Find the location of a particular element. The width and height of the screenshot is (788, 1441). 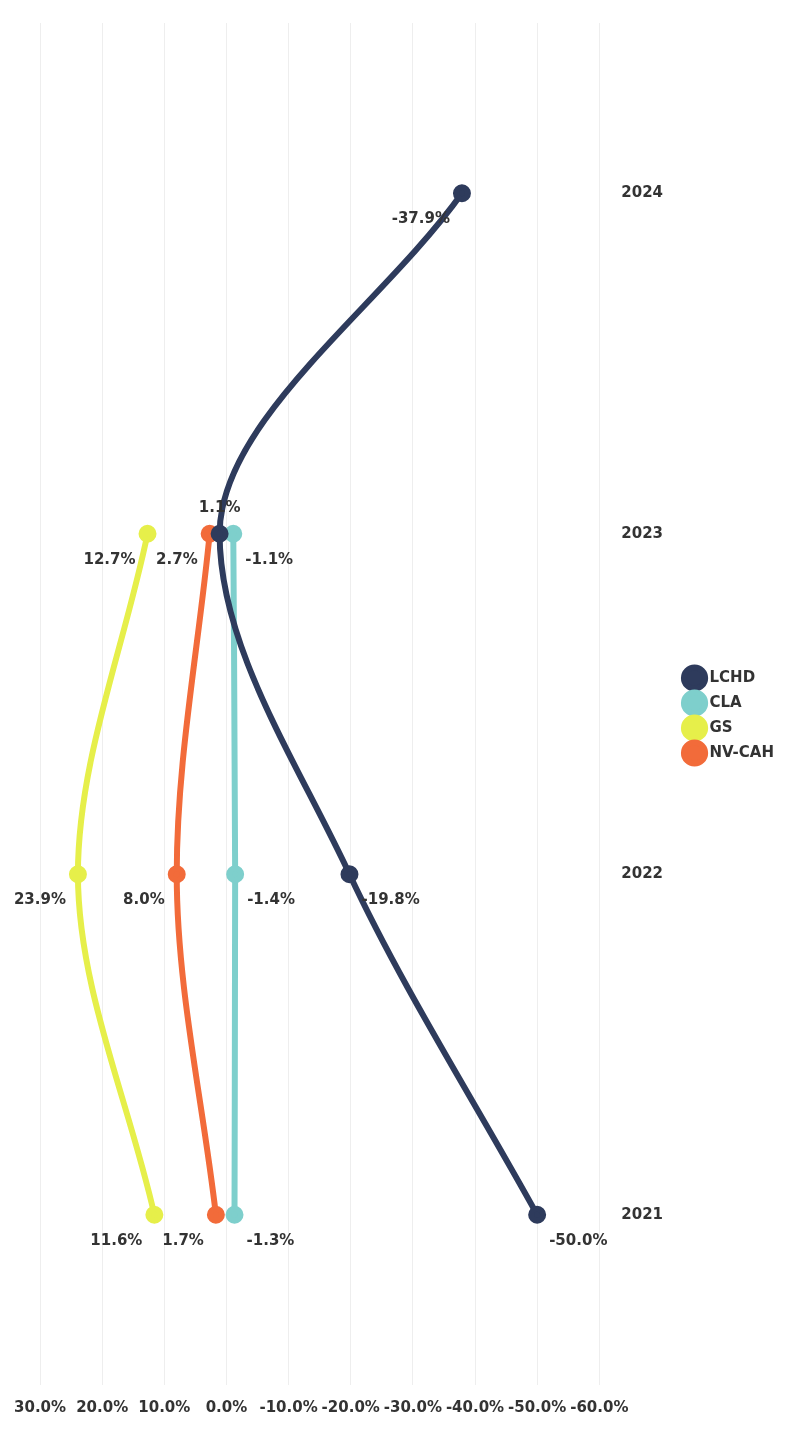

data-label: -1.3% is located at coordinates (270, 1239).